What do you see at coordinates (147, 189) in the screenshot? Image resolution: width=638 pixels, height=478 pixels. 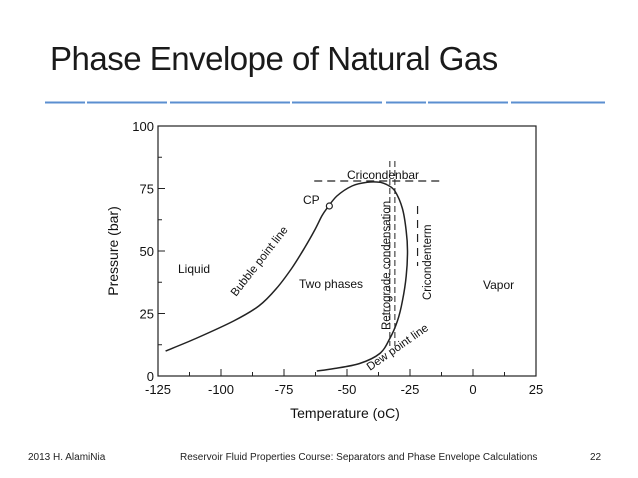 I see `y-tick-label: 75` at bounding box center [147, 189].